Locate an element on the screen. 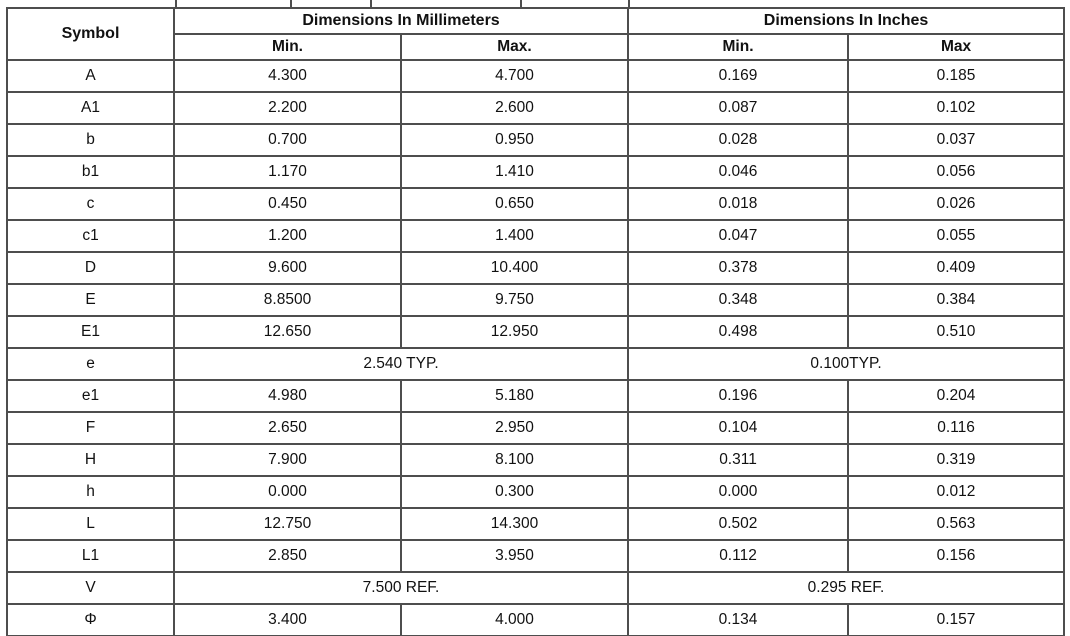 This screenshot has width=1070, height=636. symbol-cell: Φ is located at coordinates (90, 619).